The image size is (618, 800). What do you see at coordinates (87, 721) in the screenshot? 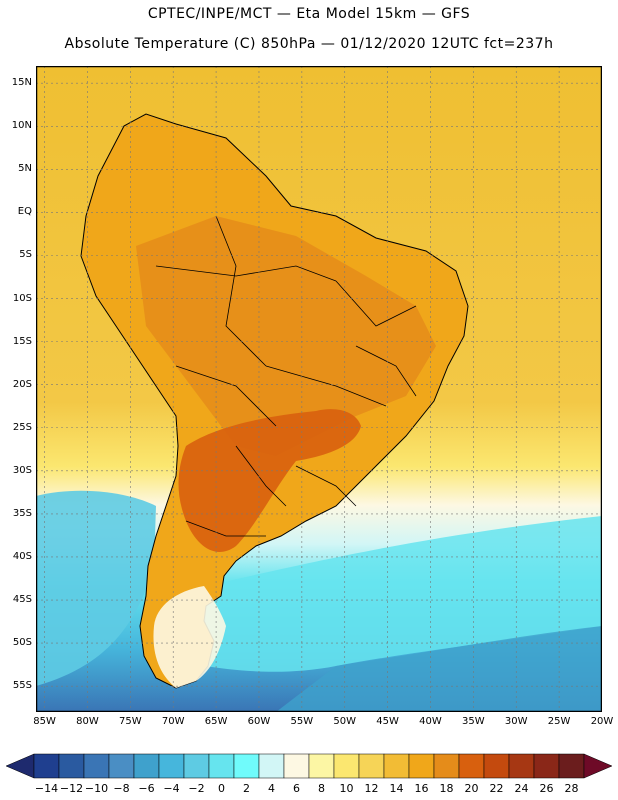
I see `lon-label: 80W` at bounding box center [87, 721].